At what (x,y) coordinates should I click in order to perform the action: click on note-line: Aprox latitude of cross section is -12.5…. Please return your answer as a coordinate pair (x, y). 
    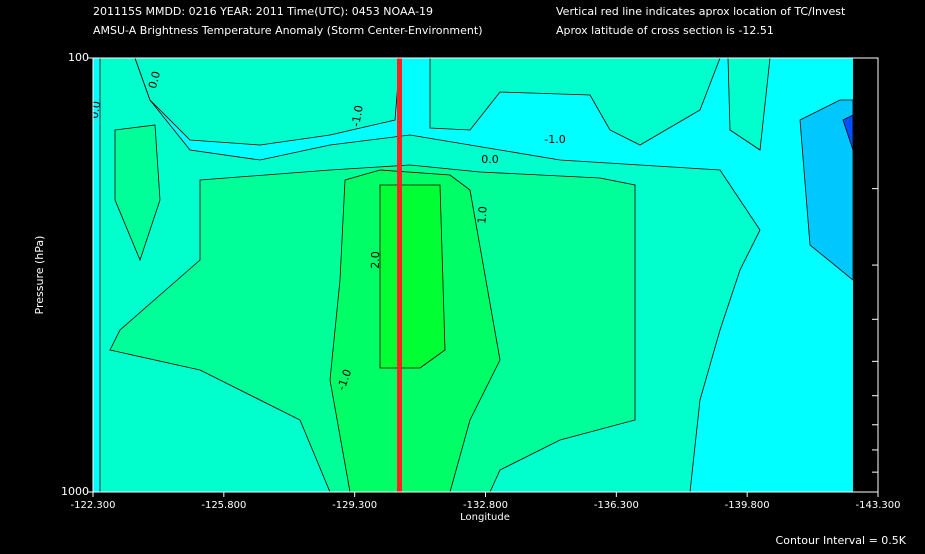
    Looking at the image, I should click on (665, 30).